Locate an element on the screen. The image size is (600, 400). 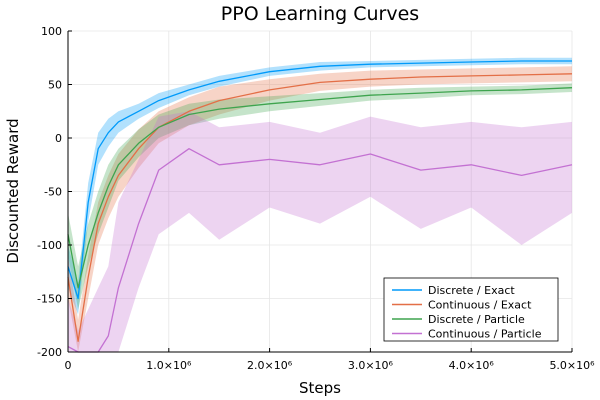
chart-title: PPO Learning Curves is located at coordinates (320, 14).